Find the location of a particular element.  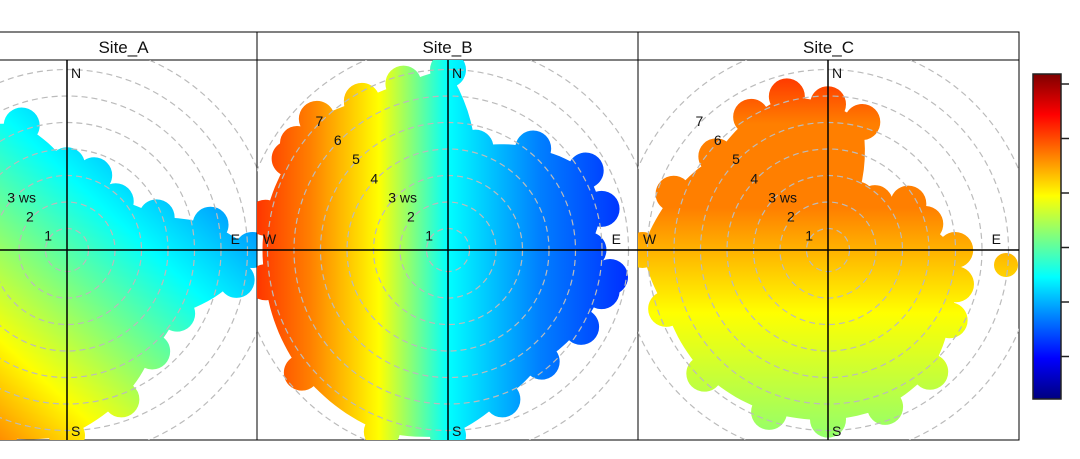

panel-title: Site_B is located at coordinates (447, 47).